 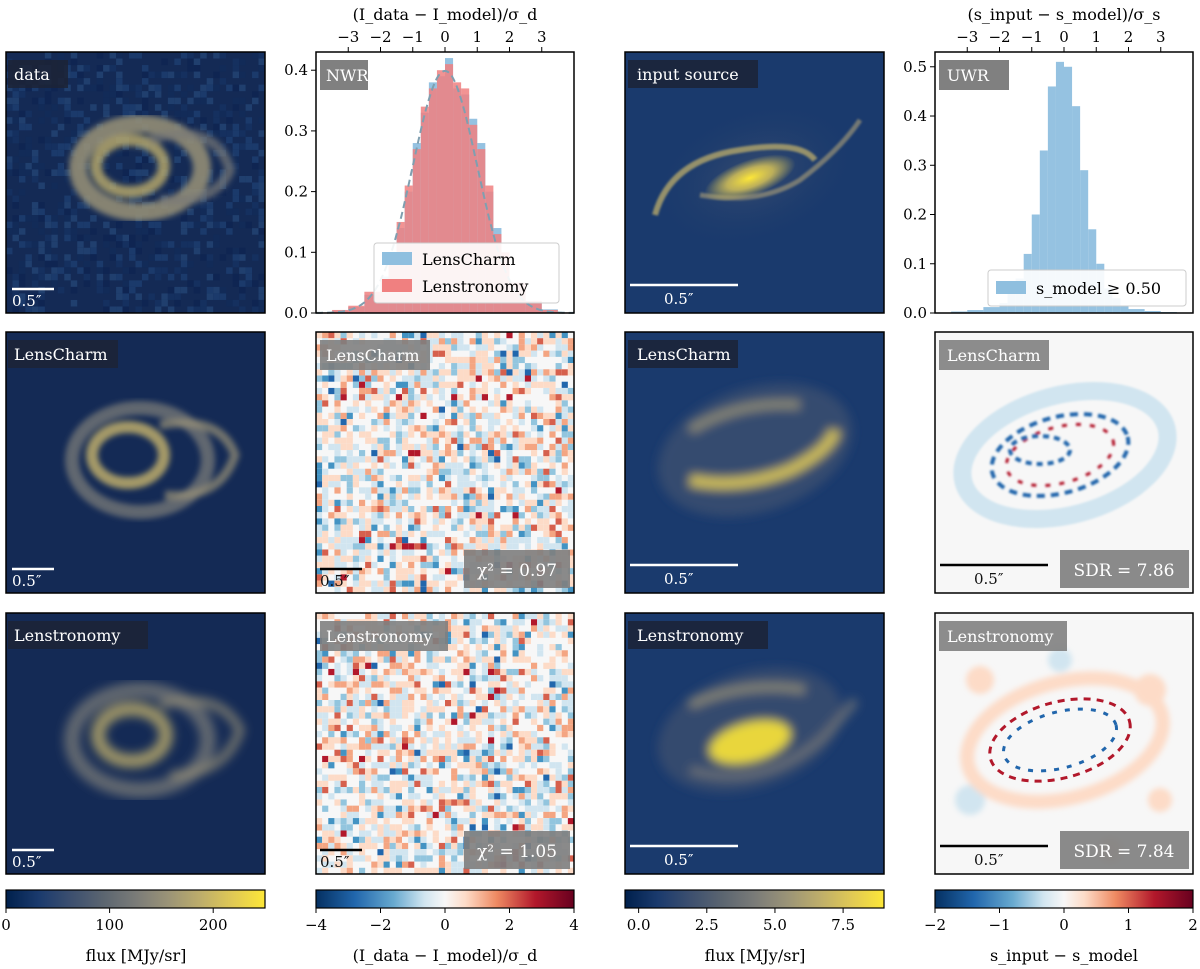 What do you see at coordinates (1063, 14) in the screenshot?
I see `uwr-top-axis-label: (s_input − s_model)/σ_s` at bounding box center [1063, 14].